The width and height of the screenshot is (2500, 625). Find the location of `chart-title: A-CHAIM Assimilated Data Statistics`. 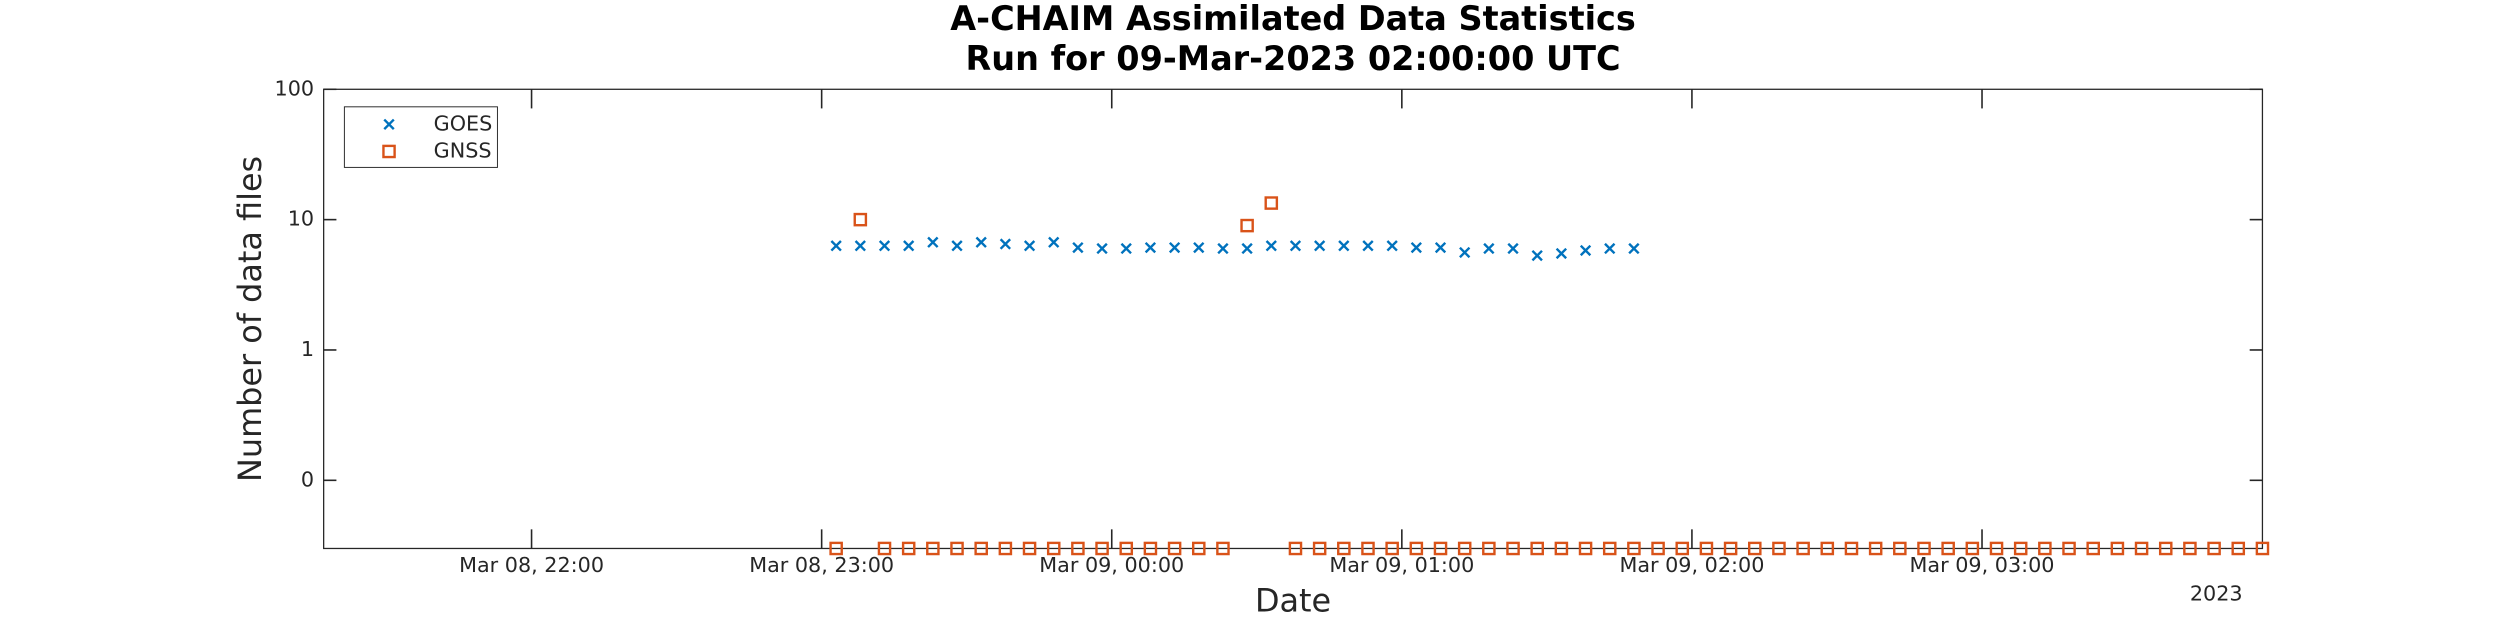

chart-title: A-CHAIM Assimilated Data Statistics is located at coordinates (1293, 19).